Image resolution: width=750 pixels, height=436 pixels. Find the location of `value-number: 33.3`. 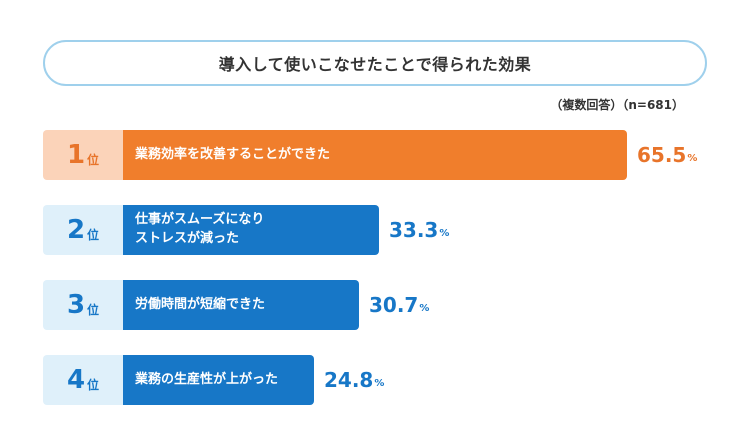

value-number: 33.3 is located at coordinates (414, 230).